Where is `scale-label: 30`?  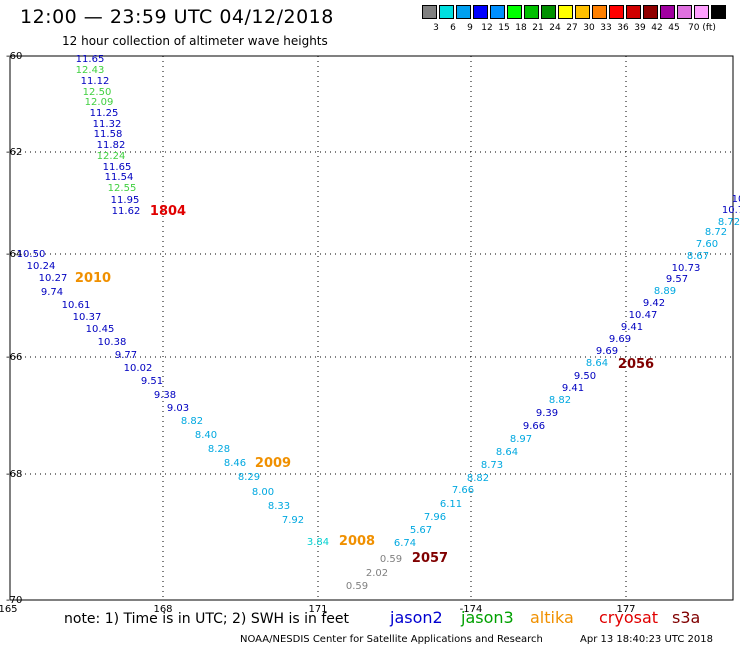 scale-label: 30 is located at coordinates (589, 28).